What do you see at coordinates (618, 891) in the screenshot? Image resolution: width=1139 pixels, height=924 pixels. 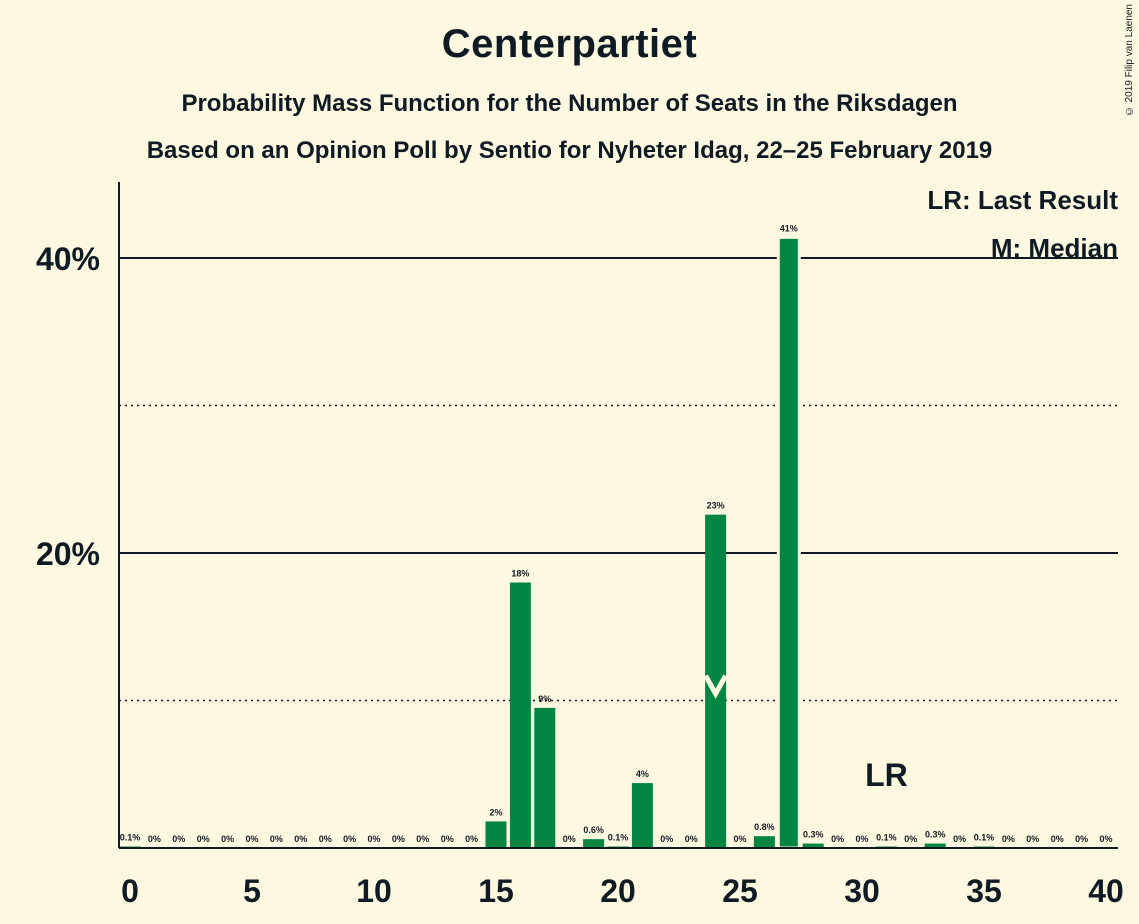 I see `x-tick-label: 20` at bounding box center [618, 891].